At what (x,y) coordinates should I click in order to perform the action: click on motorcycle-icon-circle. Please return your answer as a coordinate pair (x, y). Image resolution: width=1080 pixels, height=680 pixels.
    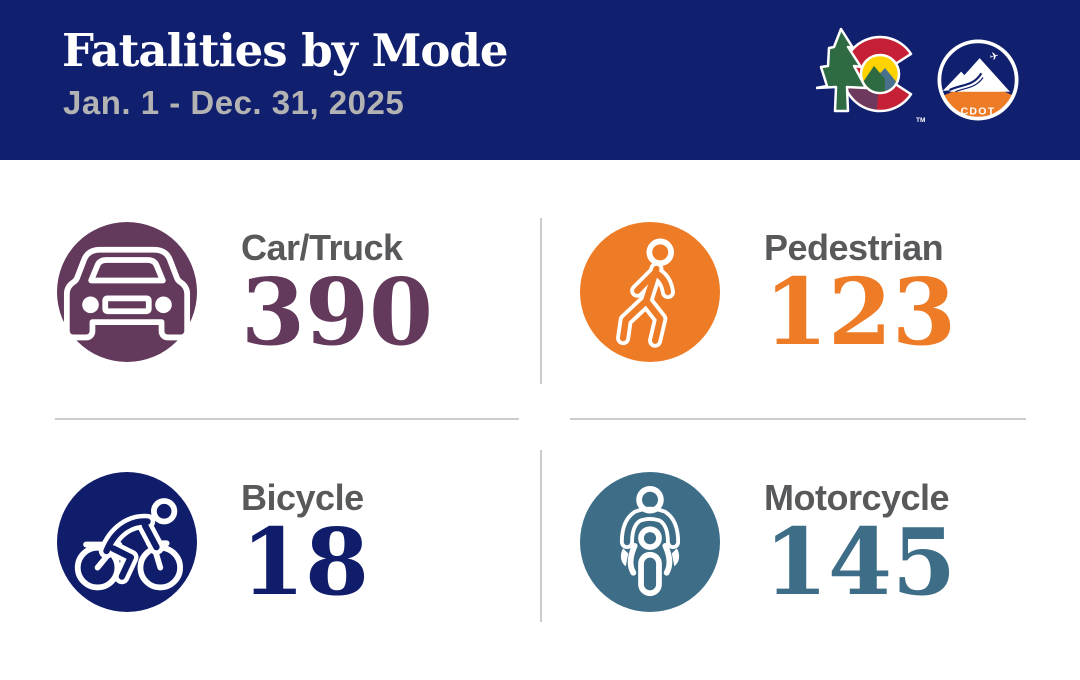
    Looking at the image, I should click on (650, 542).